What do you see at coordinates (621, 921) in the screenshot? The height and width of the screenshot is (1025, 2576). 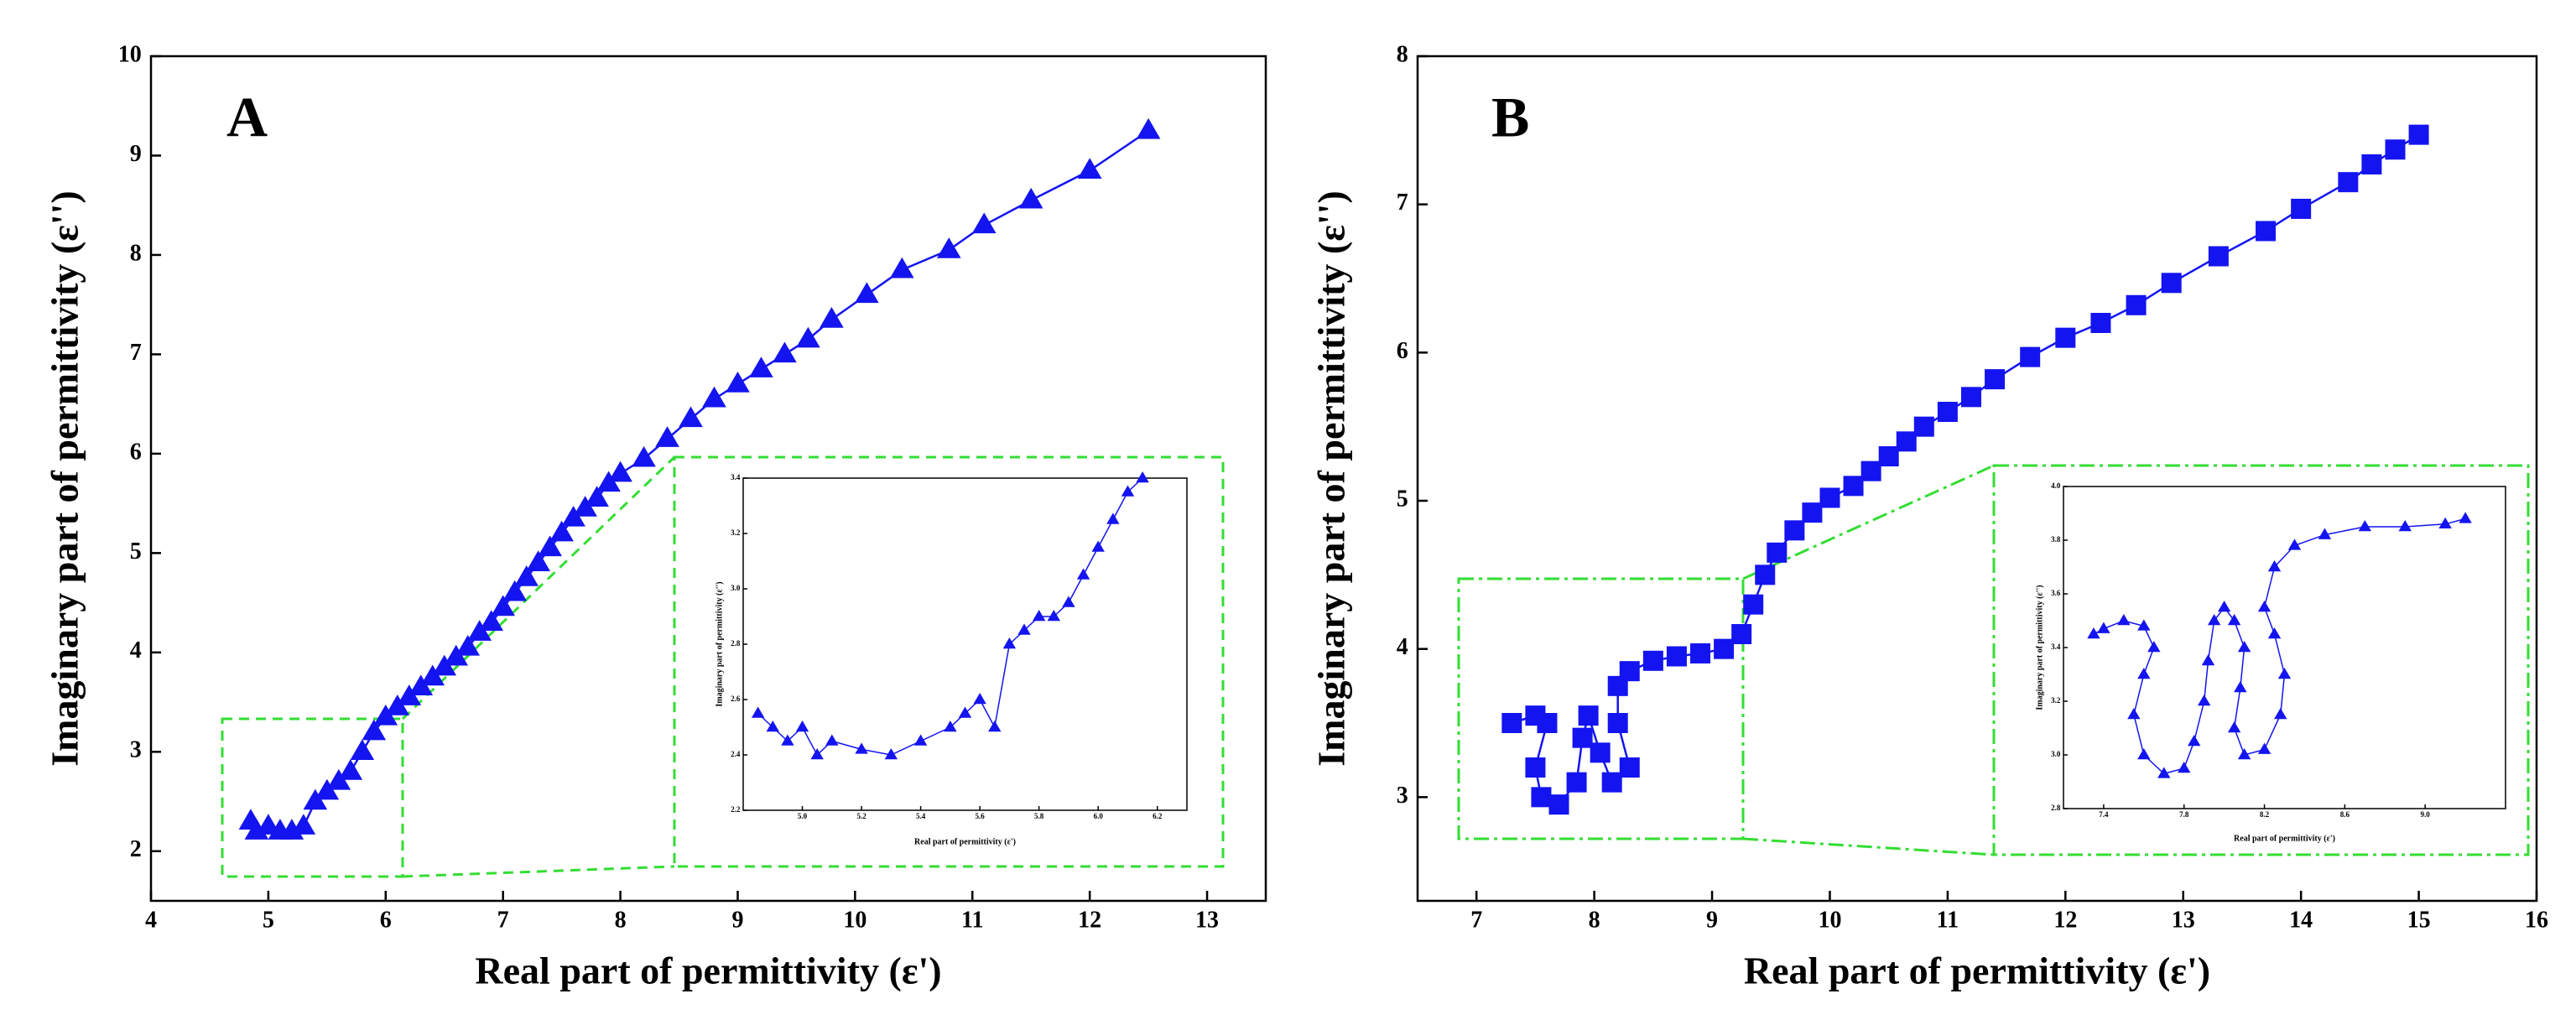 I see `x-tick-label: 8` at bounding box center [621, 921].